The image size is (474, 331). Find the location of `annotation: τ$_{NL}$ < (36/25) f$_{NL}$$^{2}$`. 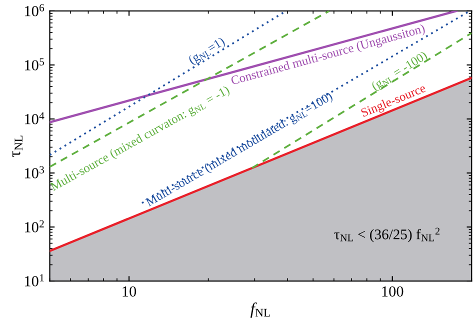

annotation: τ$_{NL}$ < (36/25) f$_{NL}$$^{2}$ is located at coordinates (387, 235).